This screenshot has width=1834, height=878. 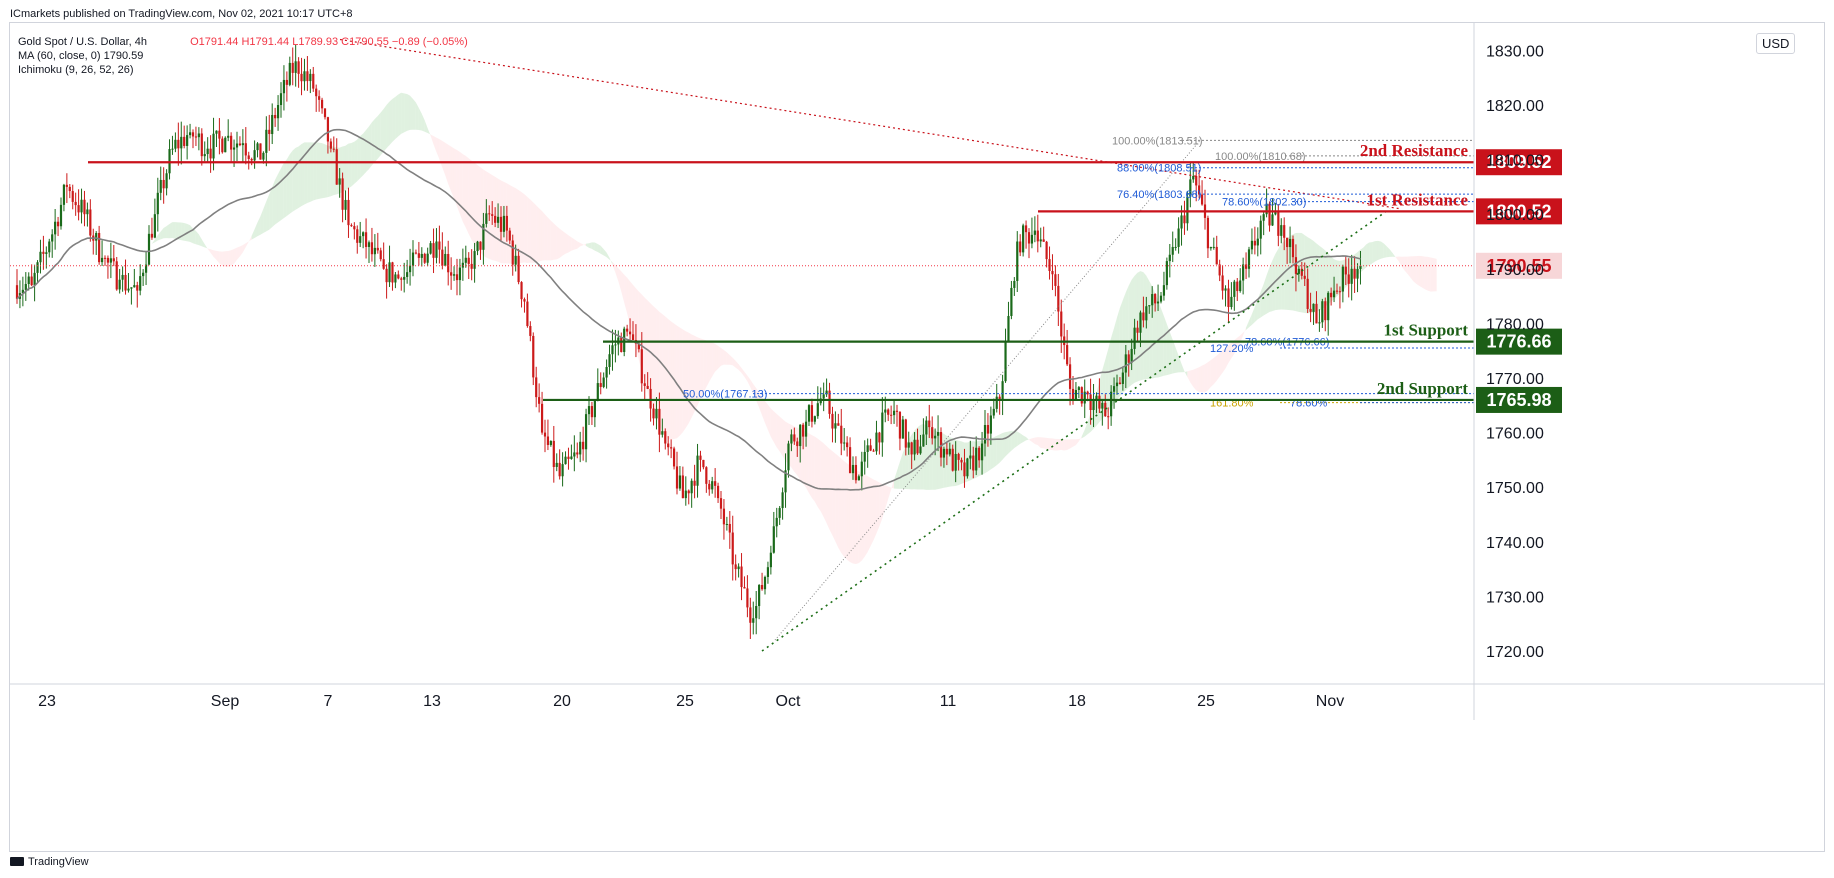 I want to click on level-label: 1st Resistance, so click(x=1417, y=199).